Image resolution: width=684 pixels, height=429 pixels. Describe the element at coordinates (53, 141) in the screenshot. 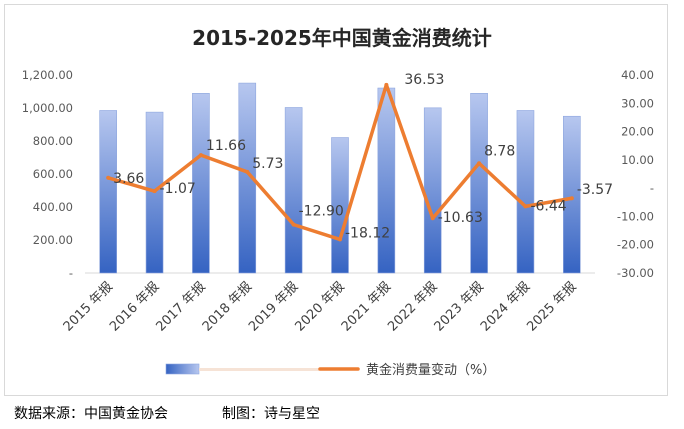

I see `left-axis-tick-label: 800.00` at that location.